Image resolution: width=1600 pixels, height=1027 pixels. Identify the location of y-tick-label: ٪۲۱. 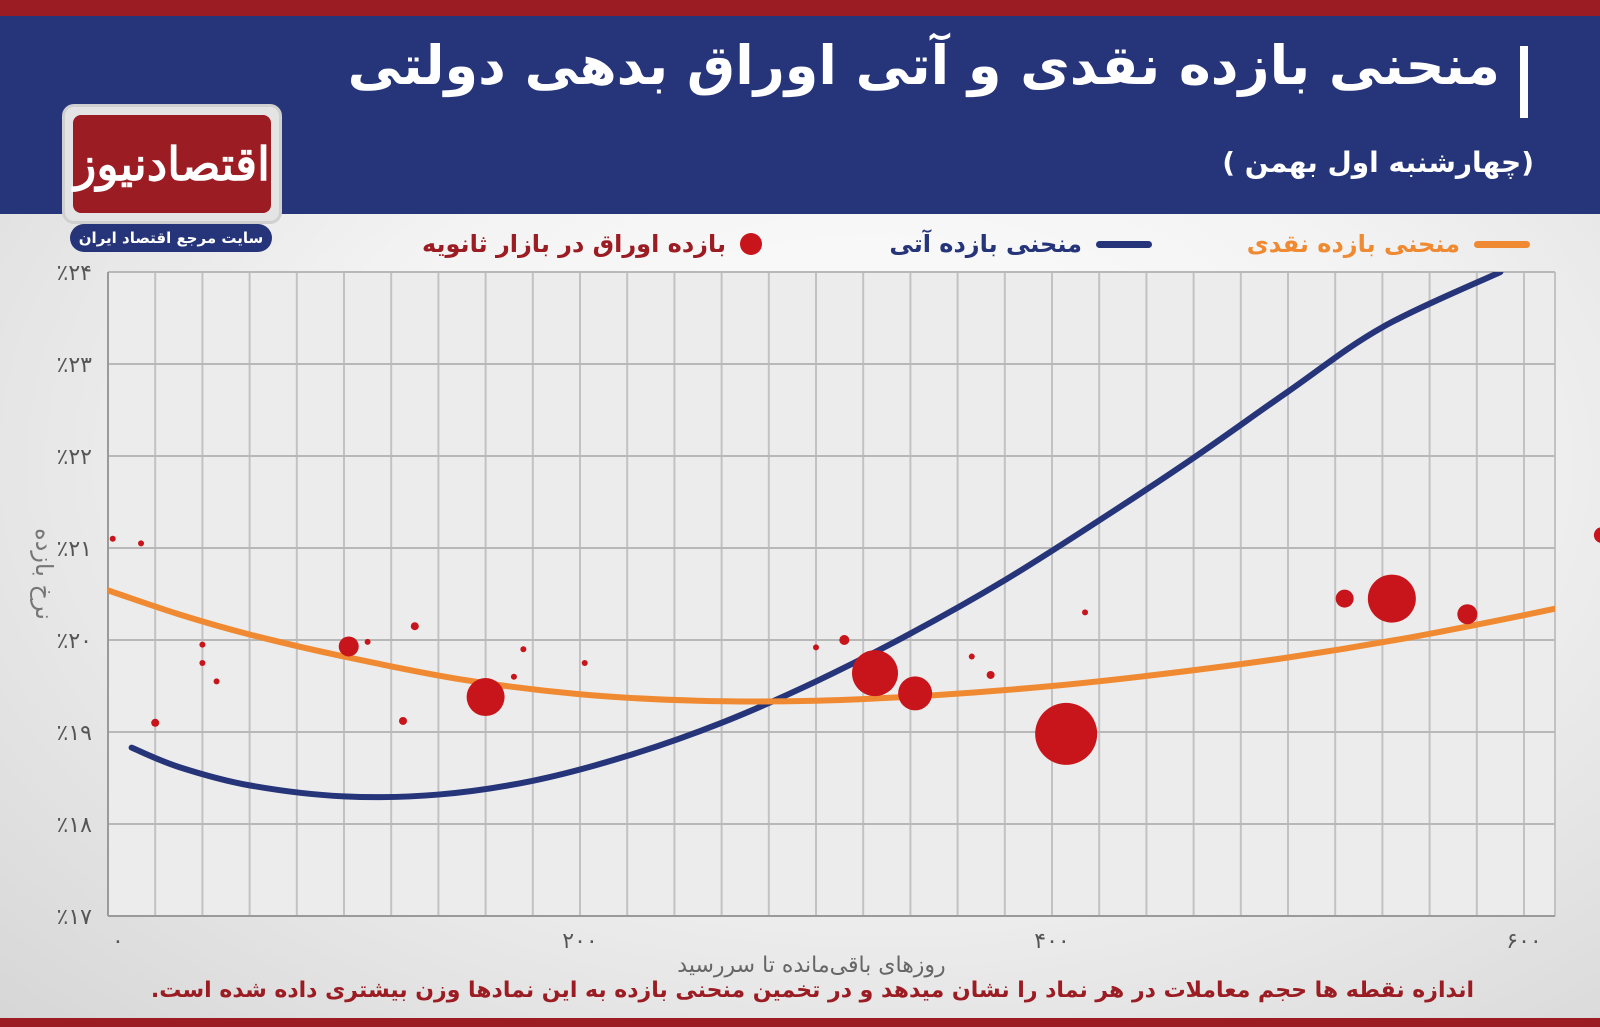
(74, 549).